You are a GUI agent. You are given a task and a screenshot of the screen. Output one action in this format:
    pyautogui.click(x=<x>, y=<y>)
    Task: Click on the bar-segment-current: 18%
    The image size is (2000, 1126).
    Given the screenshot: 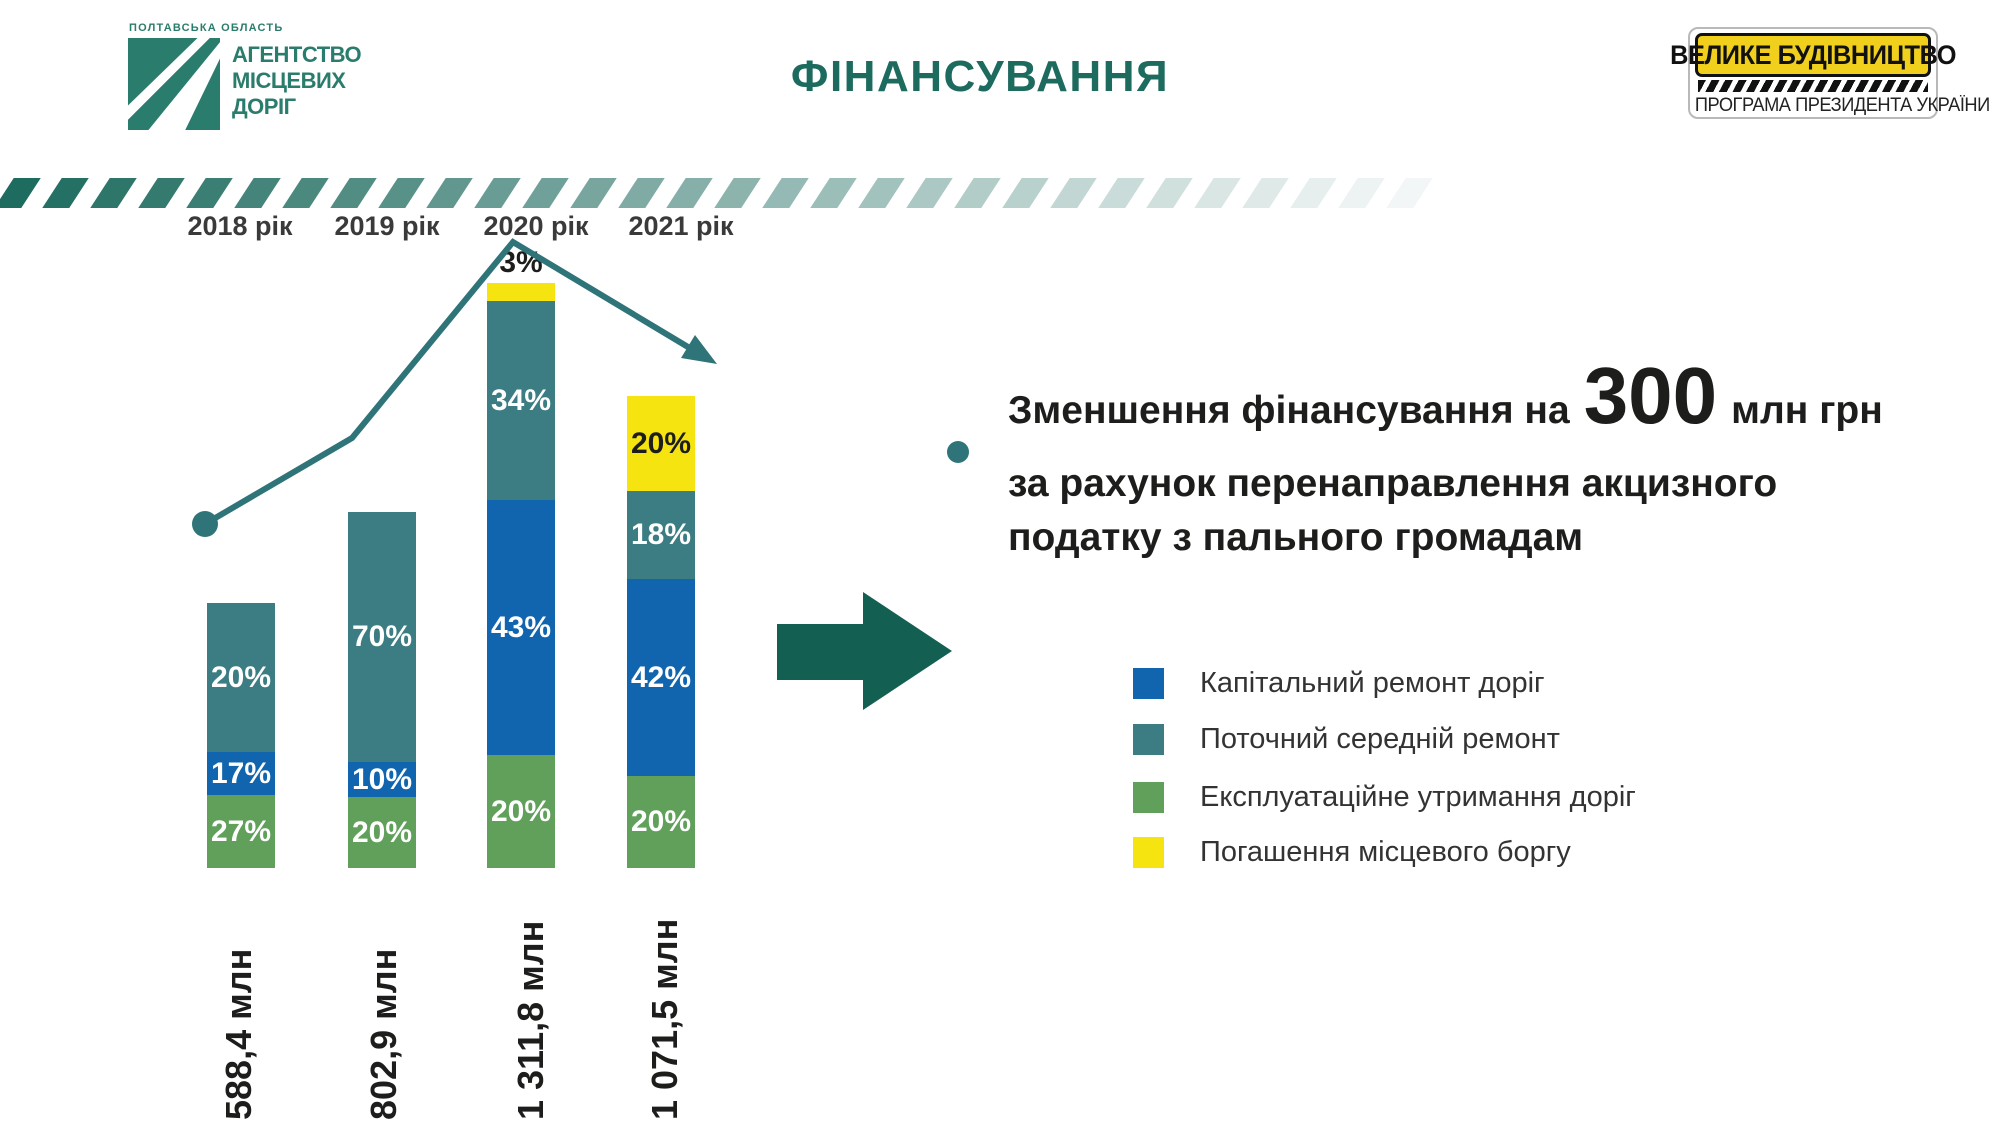 What is the action you would take?
    pyautogui.click(x=661, y=535)
    